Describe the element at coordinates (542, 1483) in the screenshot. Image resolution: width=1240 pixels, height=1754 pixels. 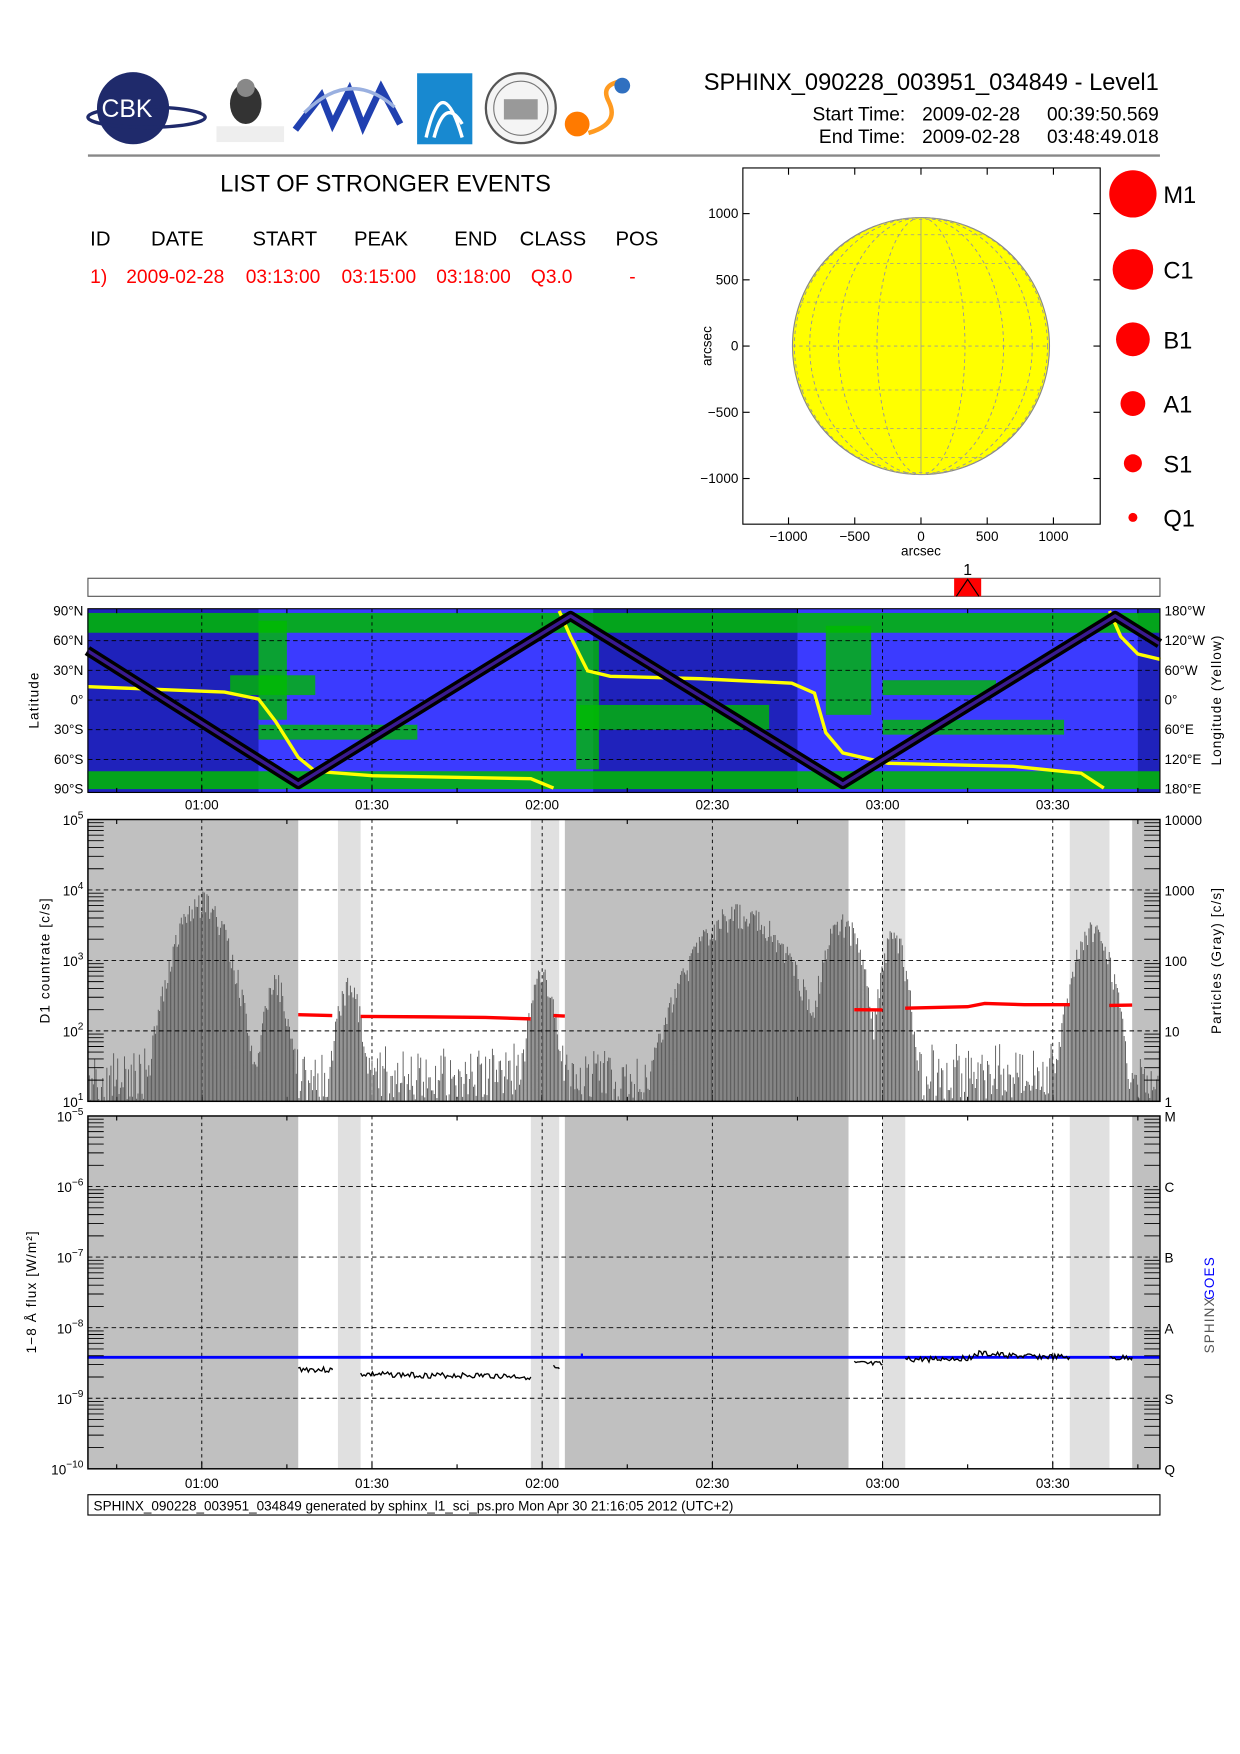
I see `x-tick-label: 02:00` at that location.